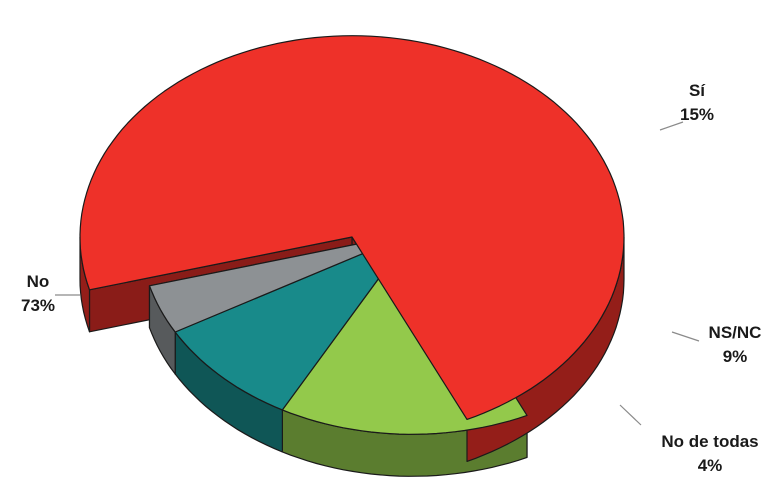 The height and width of the screenshot is (497, 778). What do you see at coordinates (671, 126) in the screenshot?
I see `leader-line-si` at bounding box center [671, 126].